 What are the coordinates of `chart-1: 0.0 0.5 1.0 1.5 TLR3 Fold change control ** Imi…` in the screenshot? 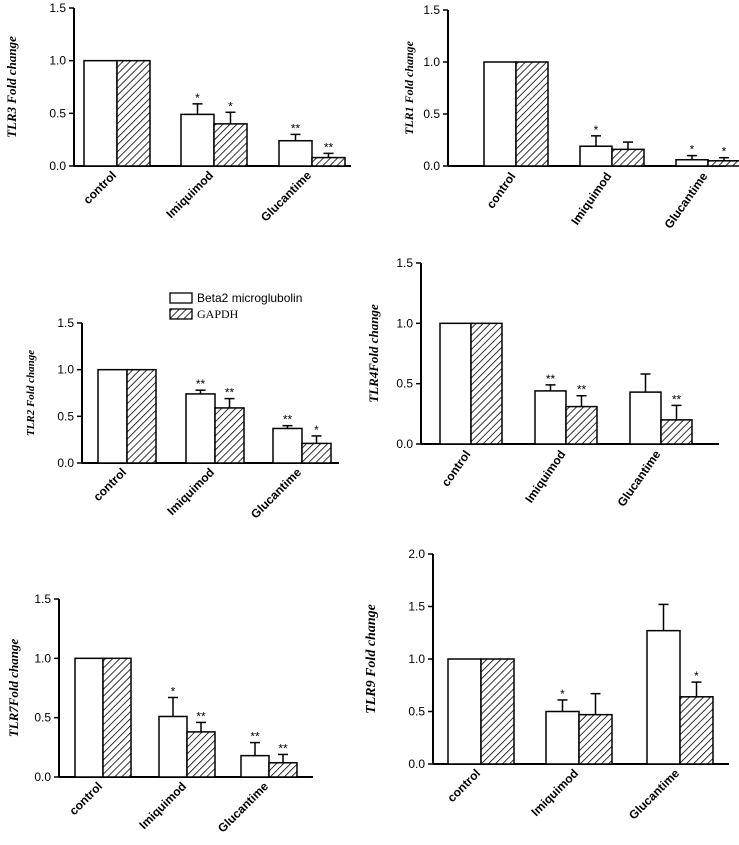 It's located at (177, 112).